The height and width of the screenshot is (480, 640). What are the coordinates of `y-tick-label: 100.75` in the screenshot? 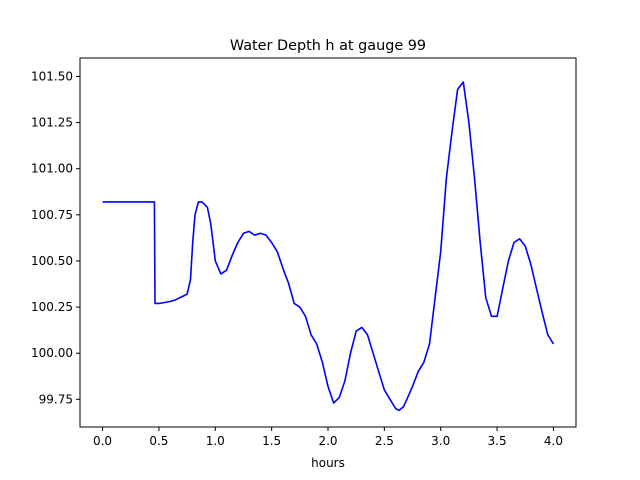 It's located at (52, 215).